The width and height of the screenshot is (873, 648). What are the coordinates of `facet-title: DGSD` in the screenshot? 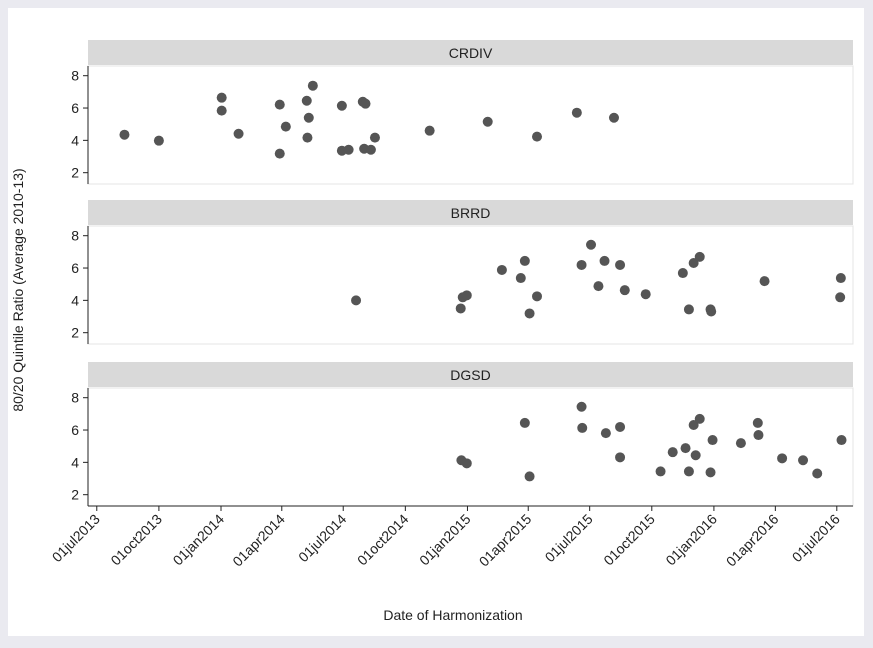 It's located at (470, 375).